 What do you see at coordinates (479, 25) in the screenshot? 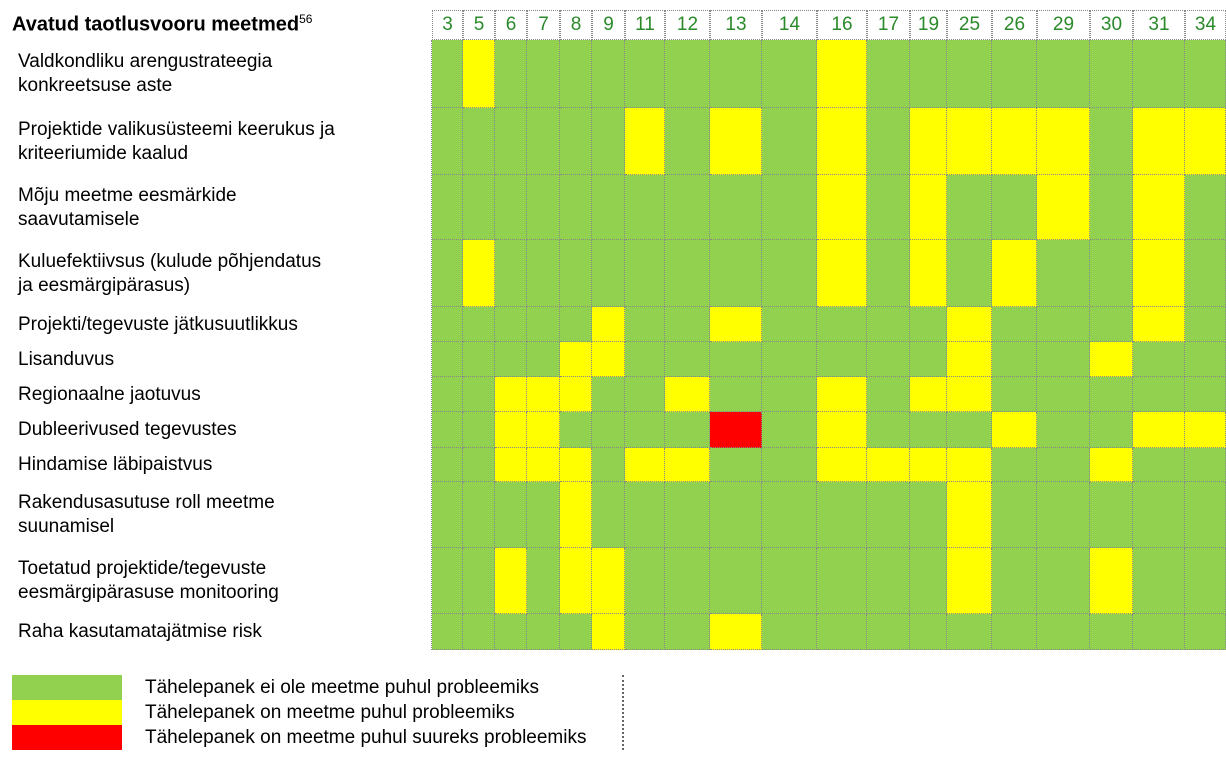
I see `column-header: 5` at bounding box center [479, 25].